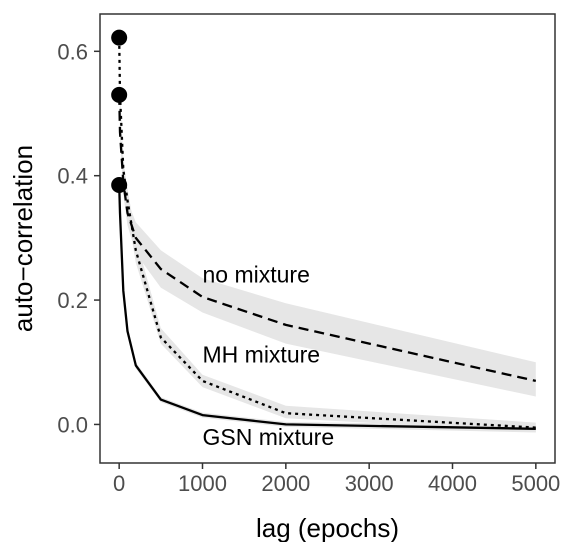 The image size is (566, 542). I want to click on y-axis-title: auto−correlation, so click(23, 238).